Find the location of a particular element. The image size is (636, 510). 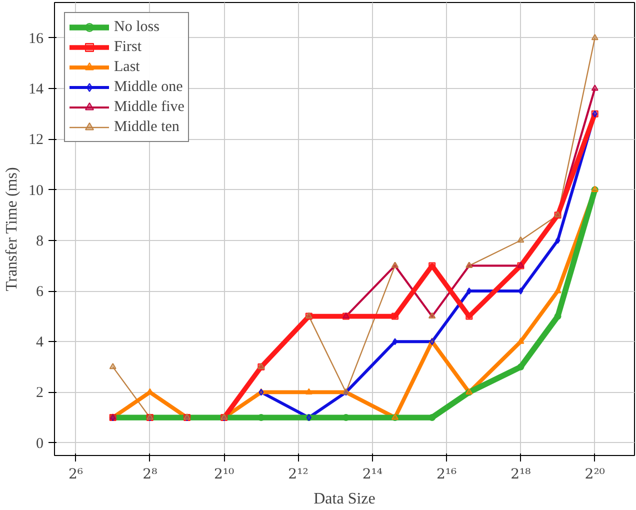

y-tick-label: 2 is located at coordinates (40, 393).